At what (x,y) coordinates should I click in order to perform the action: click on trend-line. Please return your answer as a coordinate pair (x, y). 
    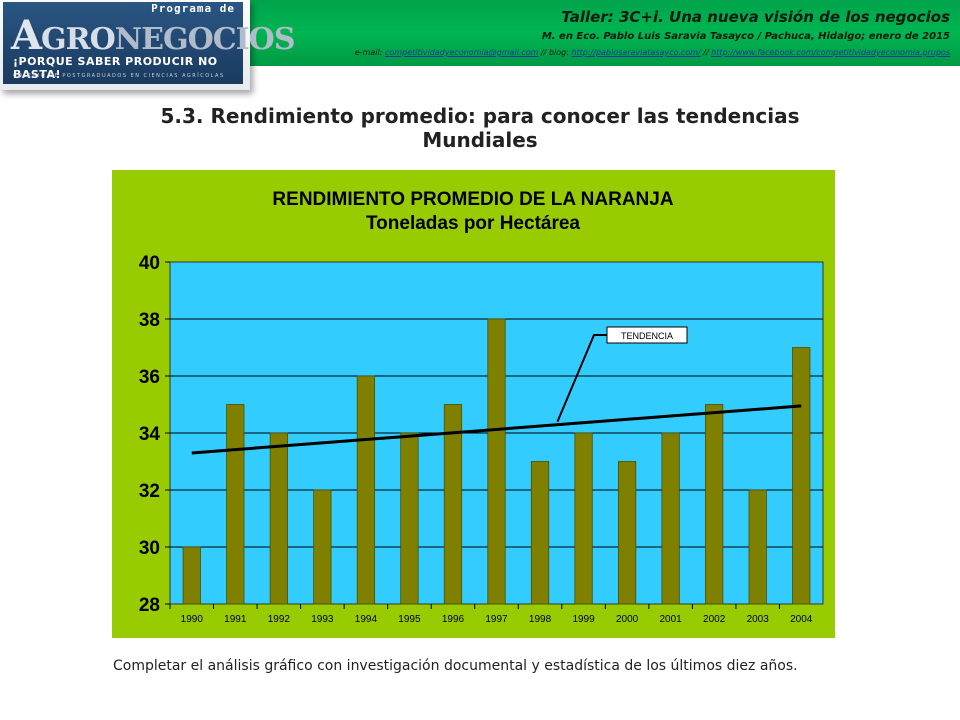
    Looking at the image, I should click on (496, 429).